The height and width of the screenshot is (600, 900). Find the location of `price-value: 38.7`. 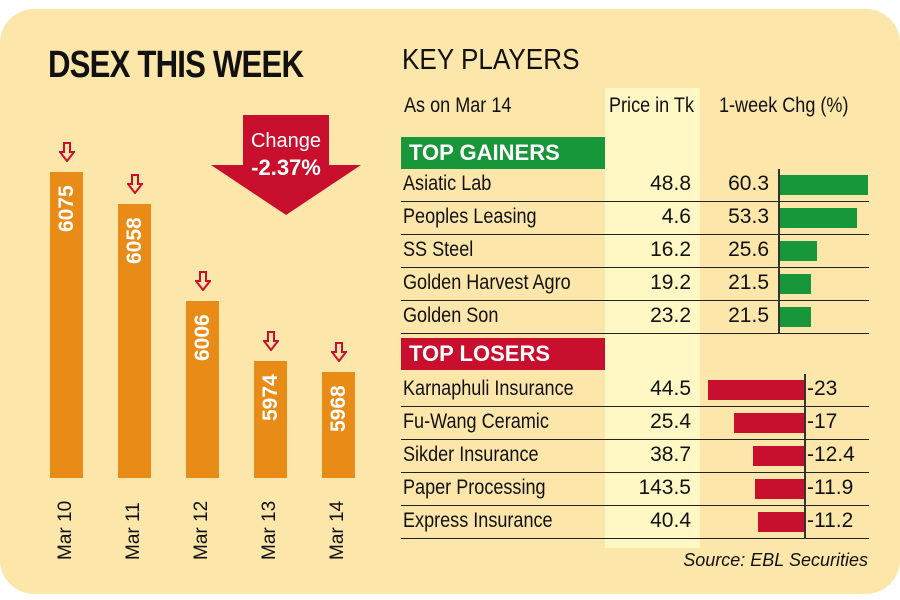

price-value: 38.7 is located at coordinates (670, 454).